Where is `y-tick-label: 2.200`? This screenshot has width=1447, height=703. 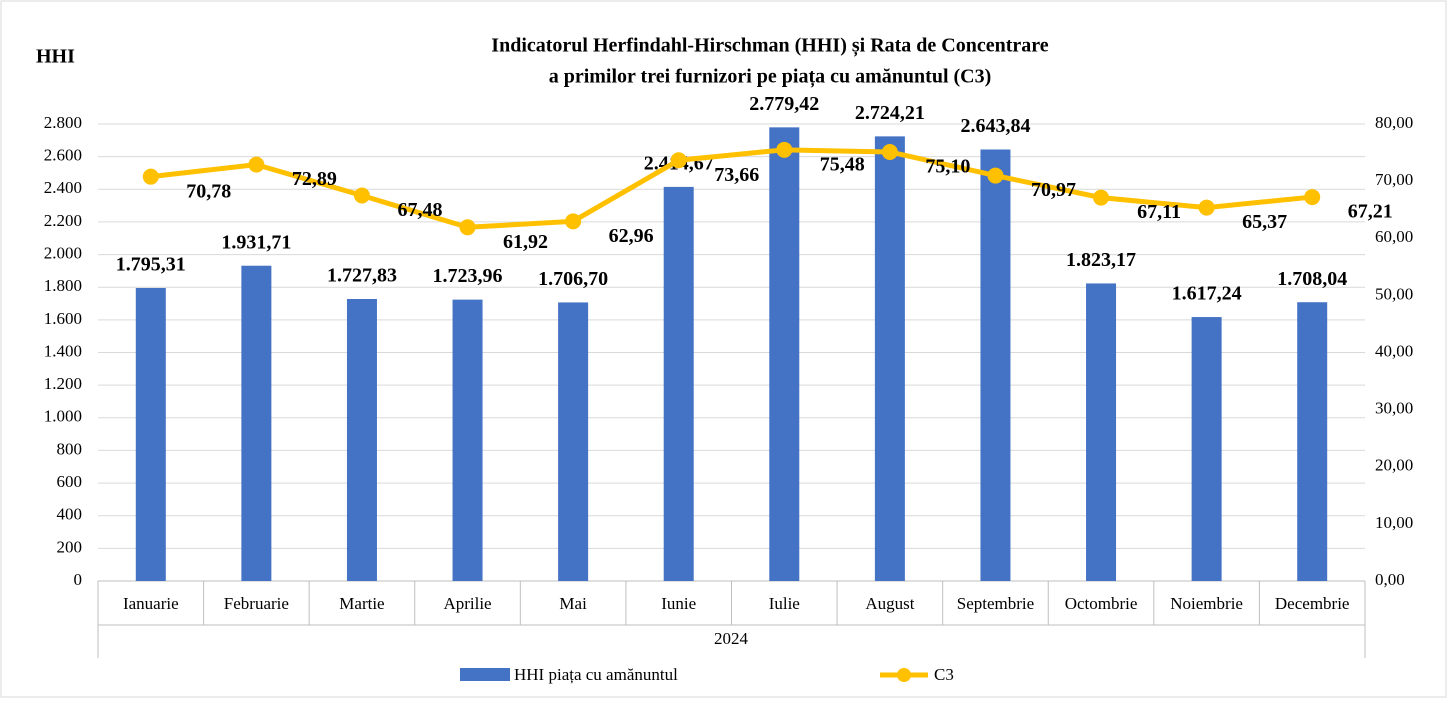
y-tick-label: 2.200 is located at coordinates (63, 220).